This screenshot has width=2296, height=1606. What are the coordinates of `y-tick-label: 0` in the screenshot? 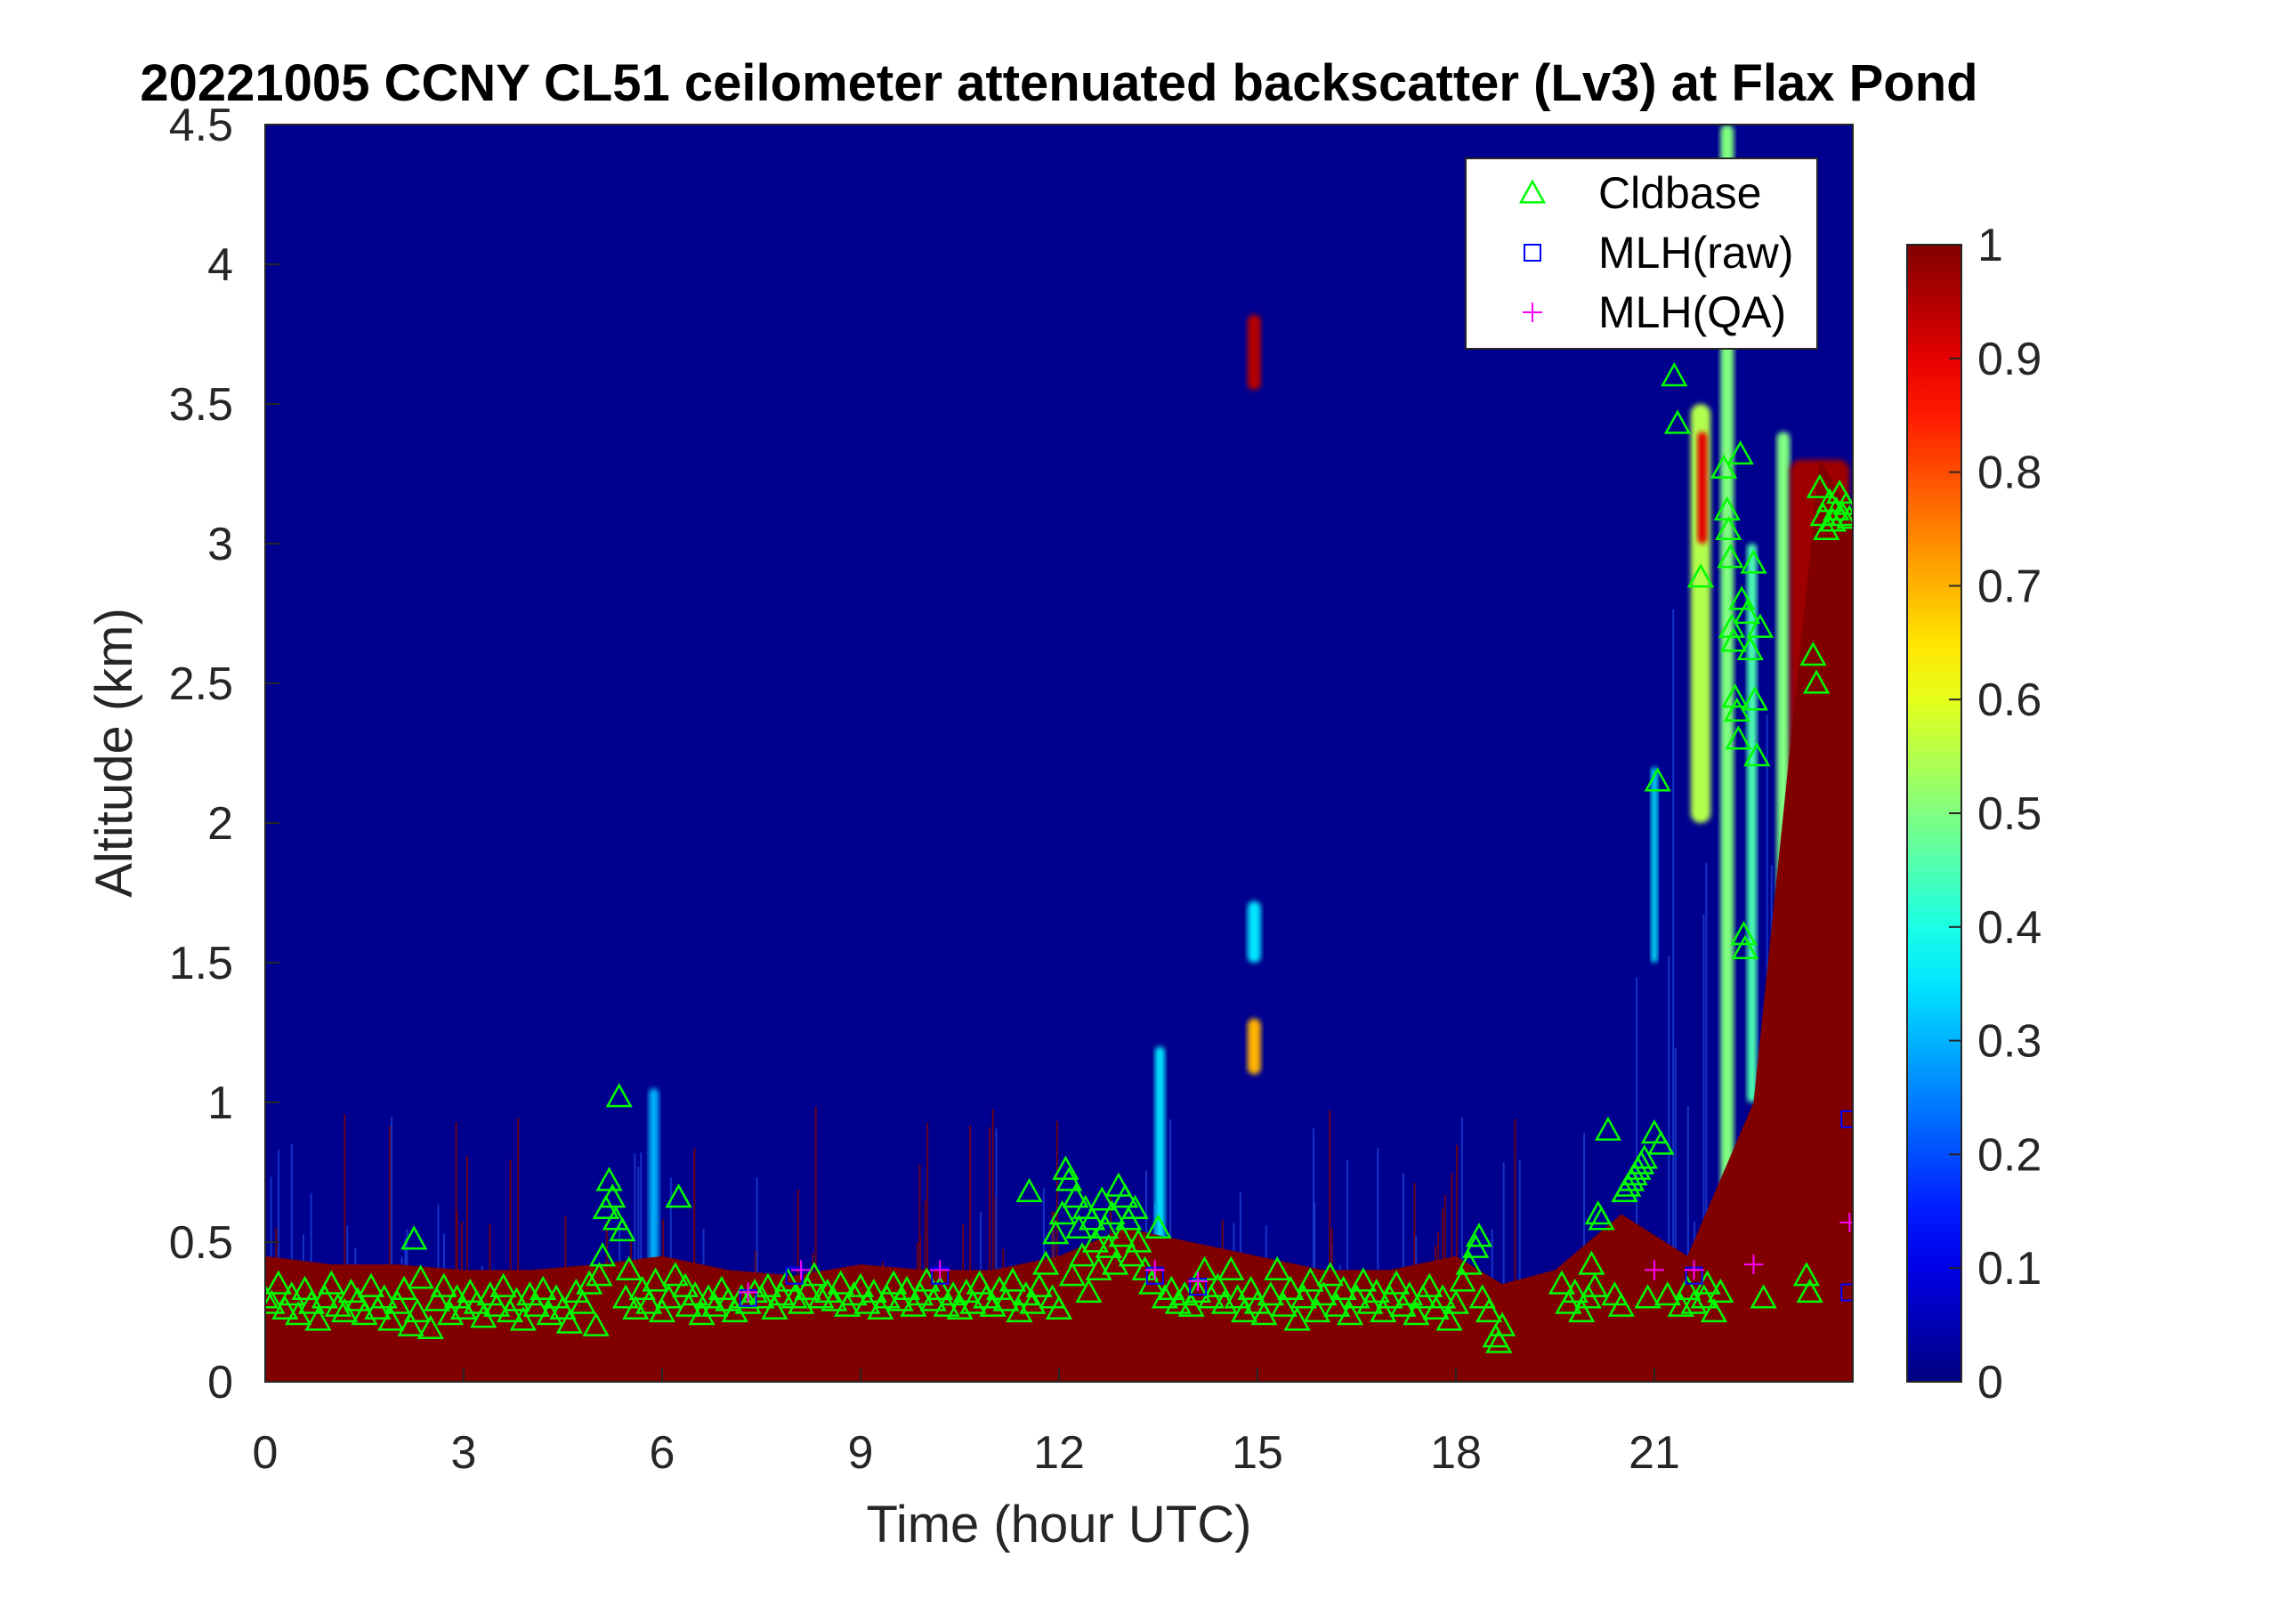 It's located at (220, 1382).